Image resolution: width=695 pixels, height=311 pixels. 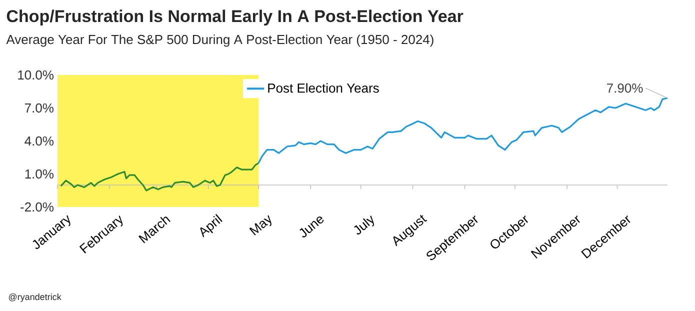 What do you see at coordinates (235, 18) in the screenshot?
I see `chart-title: Chop/Frustration Is Normal Early In A Post-Election Year` at bounding box center [235, 18].